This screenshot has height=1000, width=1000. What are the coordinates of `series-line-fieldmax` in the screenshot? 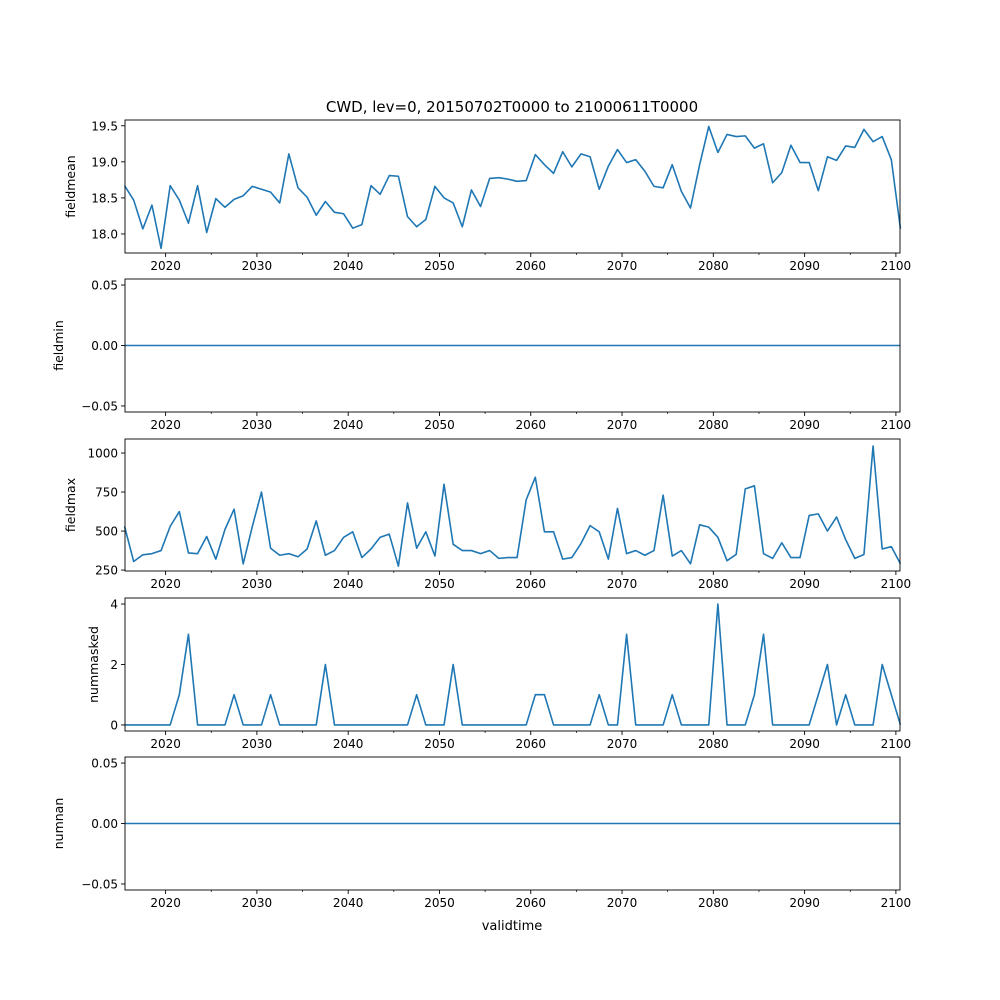 It's located at (512, 506).